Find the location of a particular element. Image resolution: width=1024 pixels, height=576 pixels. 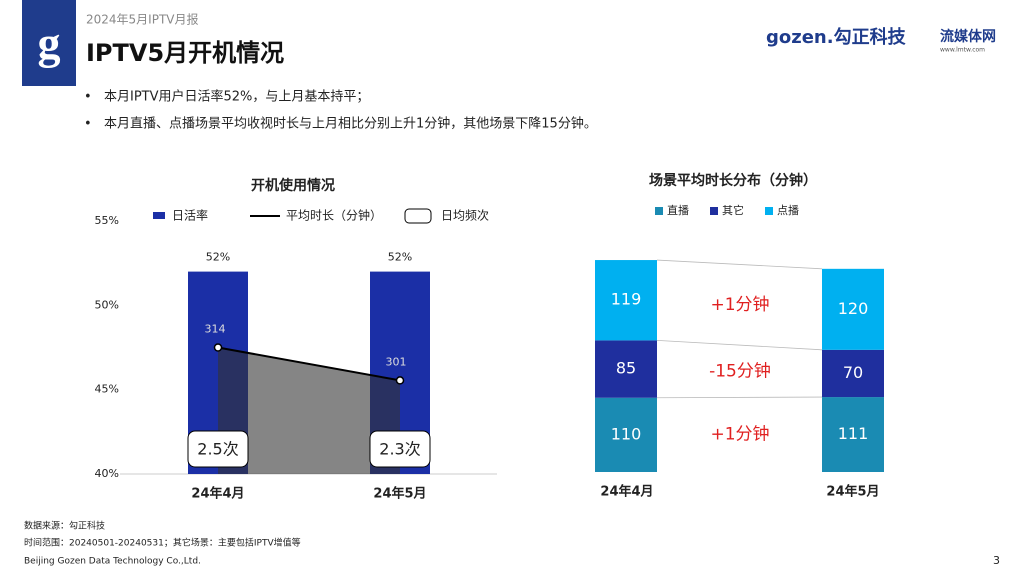

segment-label: 119 is located at coordinates (626, 299).